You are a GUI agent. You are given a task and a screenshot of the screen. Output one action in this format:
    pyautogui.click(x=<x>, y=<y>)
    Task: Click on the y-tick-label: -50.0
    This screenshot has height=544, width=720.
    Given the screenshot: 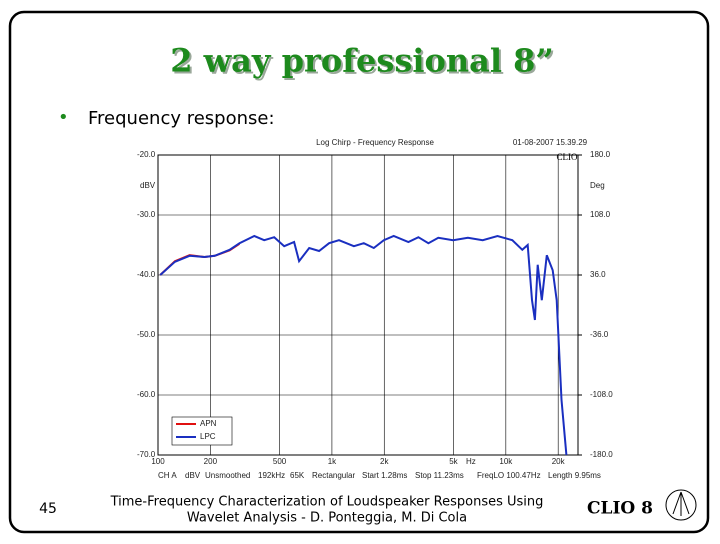 What is the action you would take?
    pyautogui.click(x=146, y=334)
    